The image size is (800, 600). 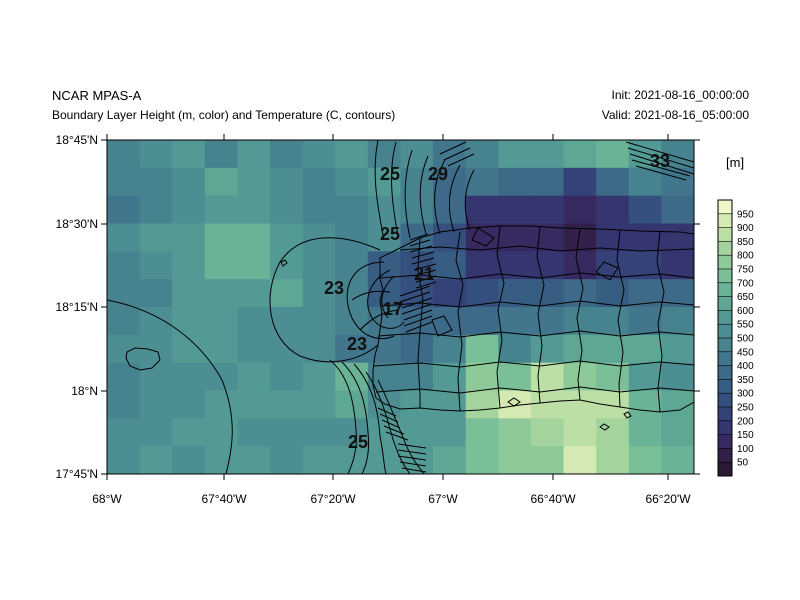 I want to click on colorbar-level-label: 950, so click(x=745, y=214).